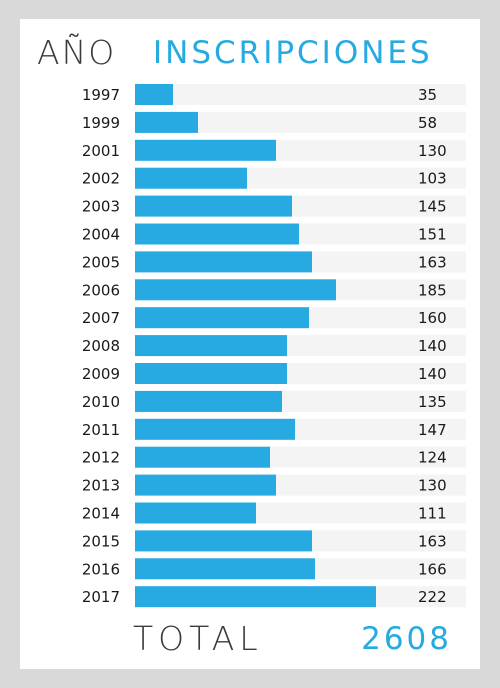 This screenshot has width=500, height=688. I want to click on year-label: 2014, so click(101, 514).